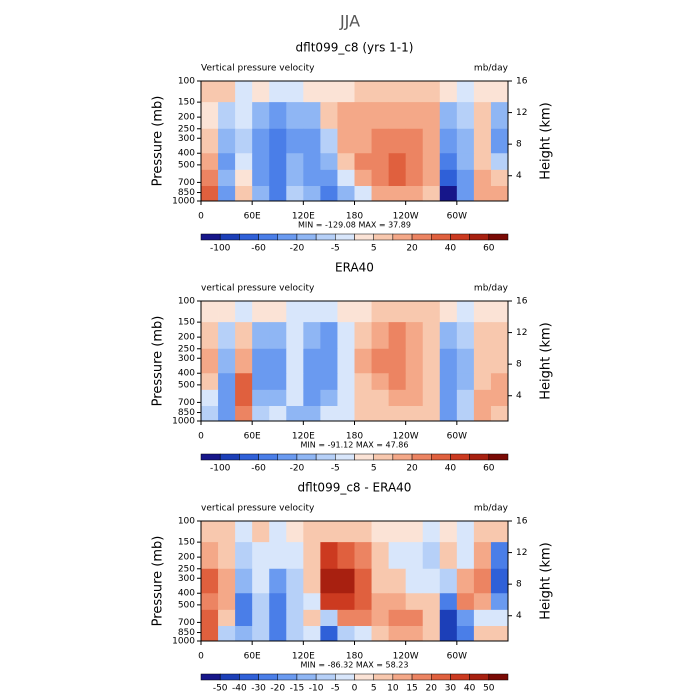 This screenshot has width=700, height=700. I want to click on x-tick-label: 0, so click(201, 437).